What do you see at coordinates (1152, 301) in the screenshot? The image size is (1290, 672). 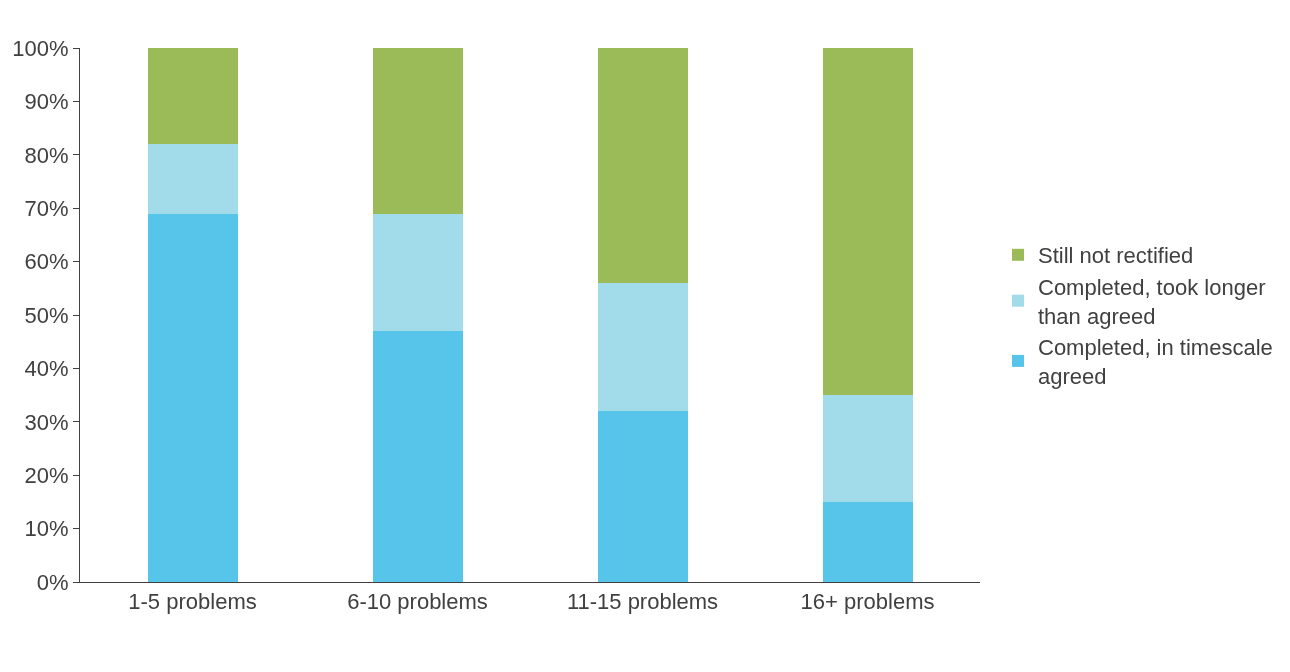 I see `legend-label: Completed, took longer than agreed` at bounding box center [1152, 301].